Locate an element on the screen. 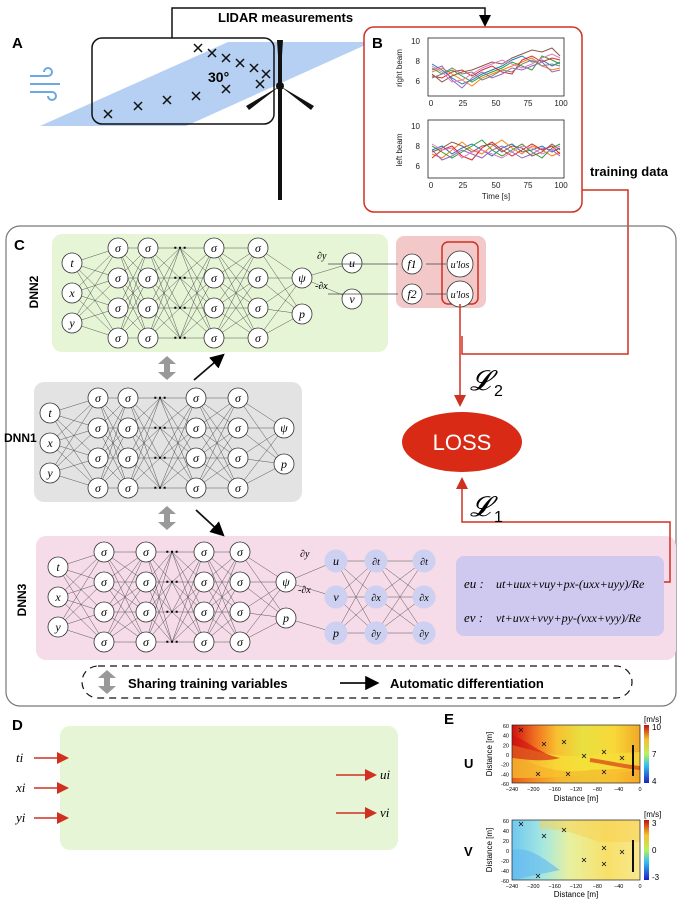  u-field-plot: U [m/s] 10 7 4 Distance [m] Distance [m] is located at coordinates (562, 759).